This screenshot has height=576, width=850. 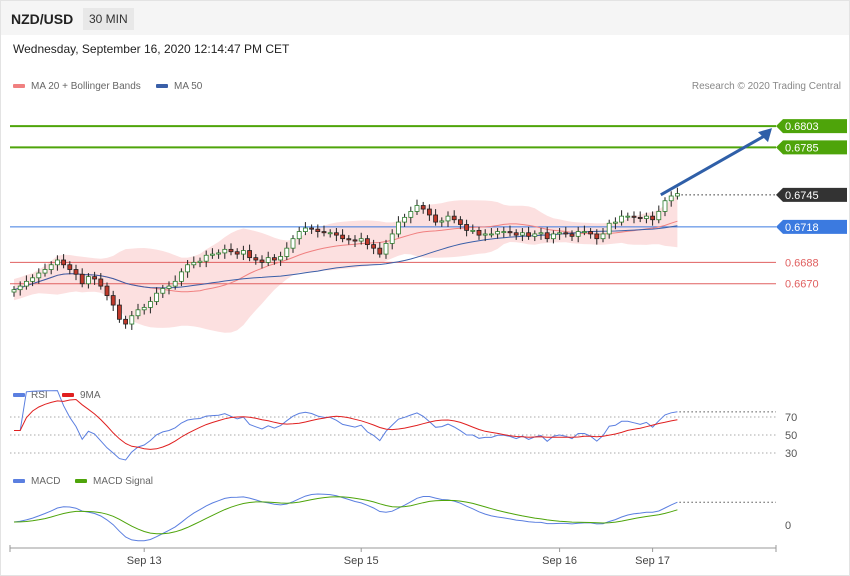 I want to click on legend-macd: MACD, so click(x=36, y=481).